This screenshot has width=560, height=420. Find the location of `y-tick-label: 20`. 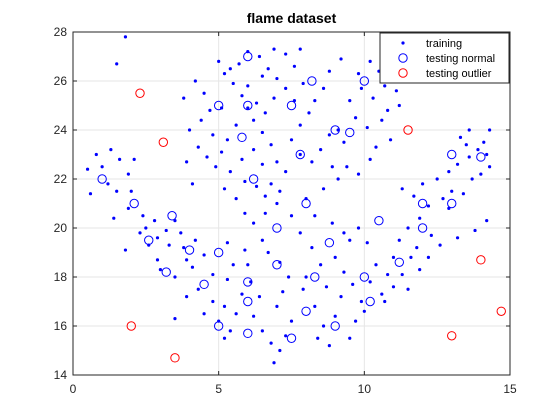

y-tick-label: 20 is located at coordinates (61, 228).